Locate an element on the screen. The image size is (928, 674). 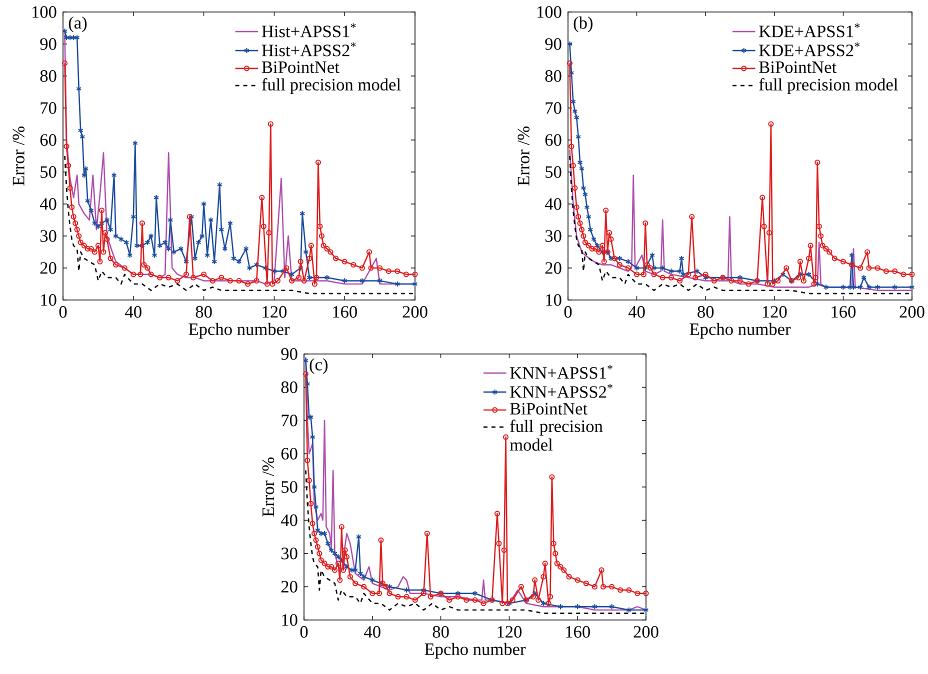
annotation: (b) is located at coordinates (583, 24).